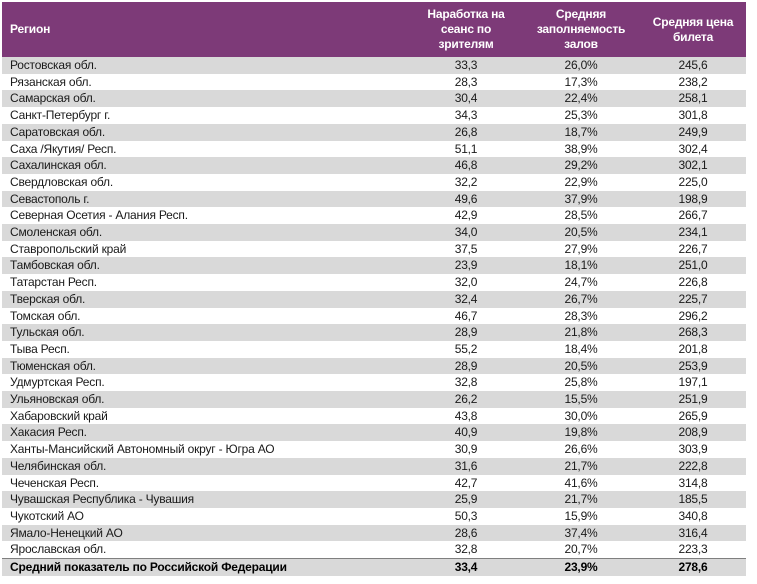 The width and height of the screenshot is (757, 584). What do you see at coordinates (466, 148) in the screenshot?
I see `value-cell: 51,1` at bounding box center [466, 148].